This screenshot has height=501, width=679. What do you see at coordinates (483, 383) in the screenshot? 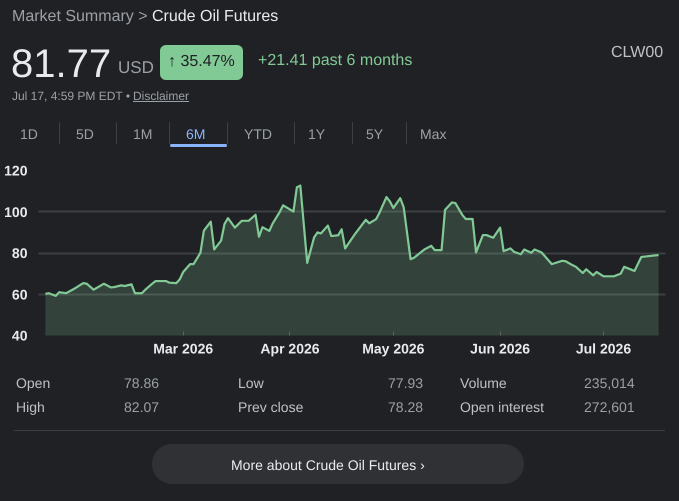
I see `text: Volume` at bounding box center [483, 383].